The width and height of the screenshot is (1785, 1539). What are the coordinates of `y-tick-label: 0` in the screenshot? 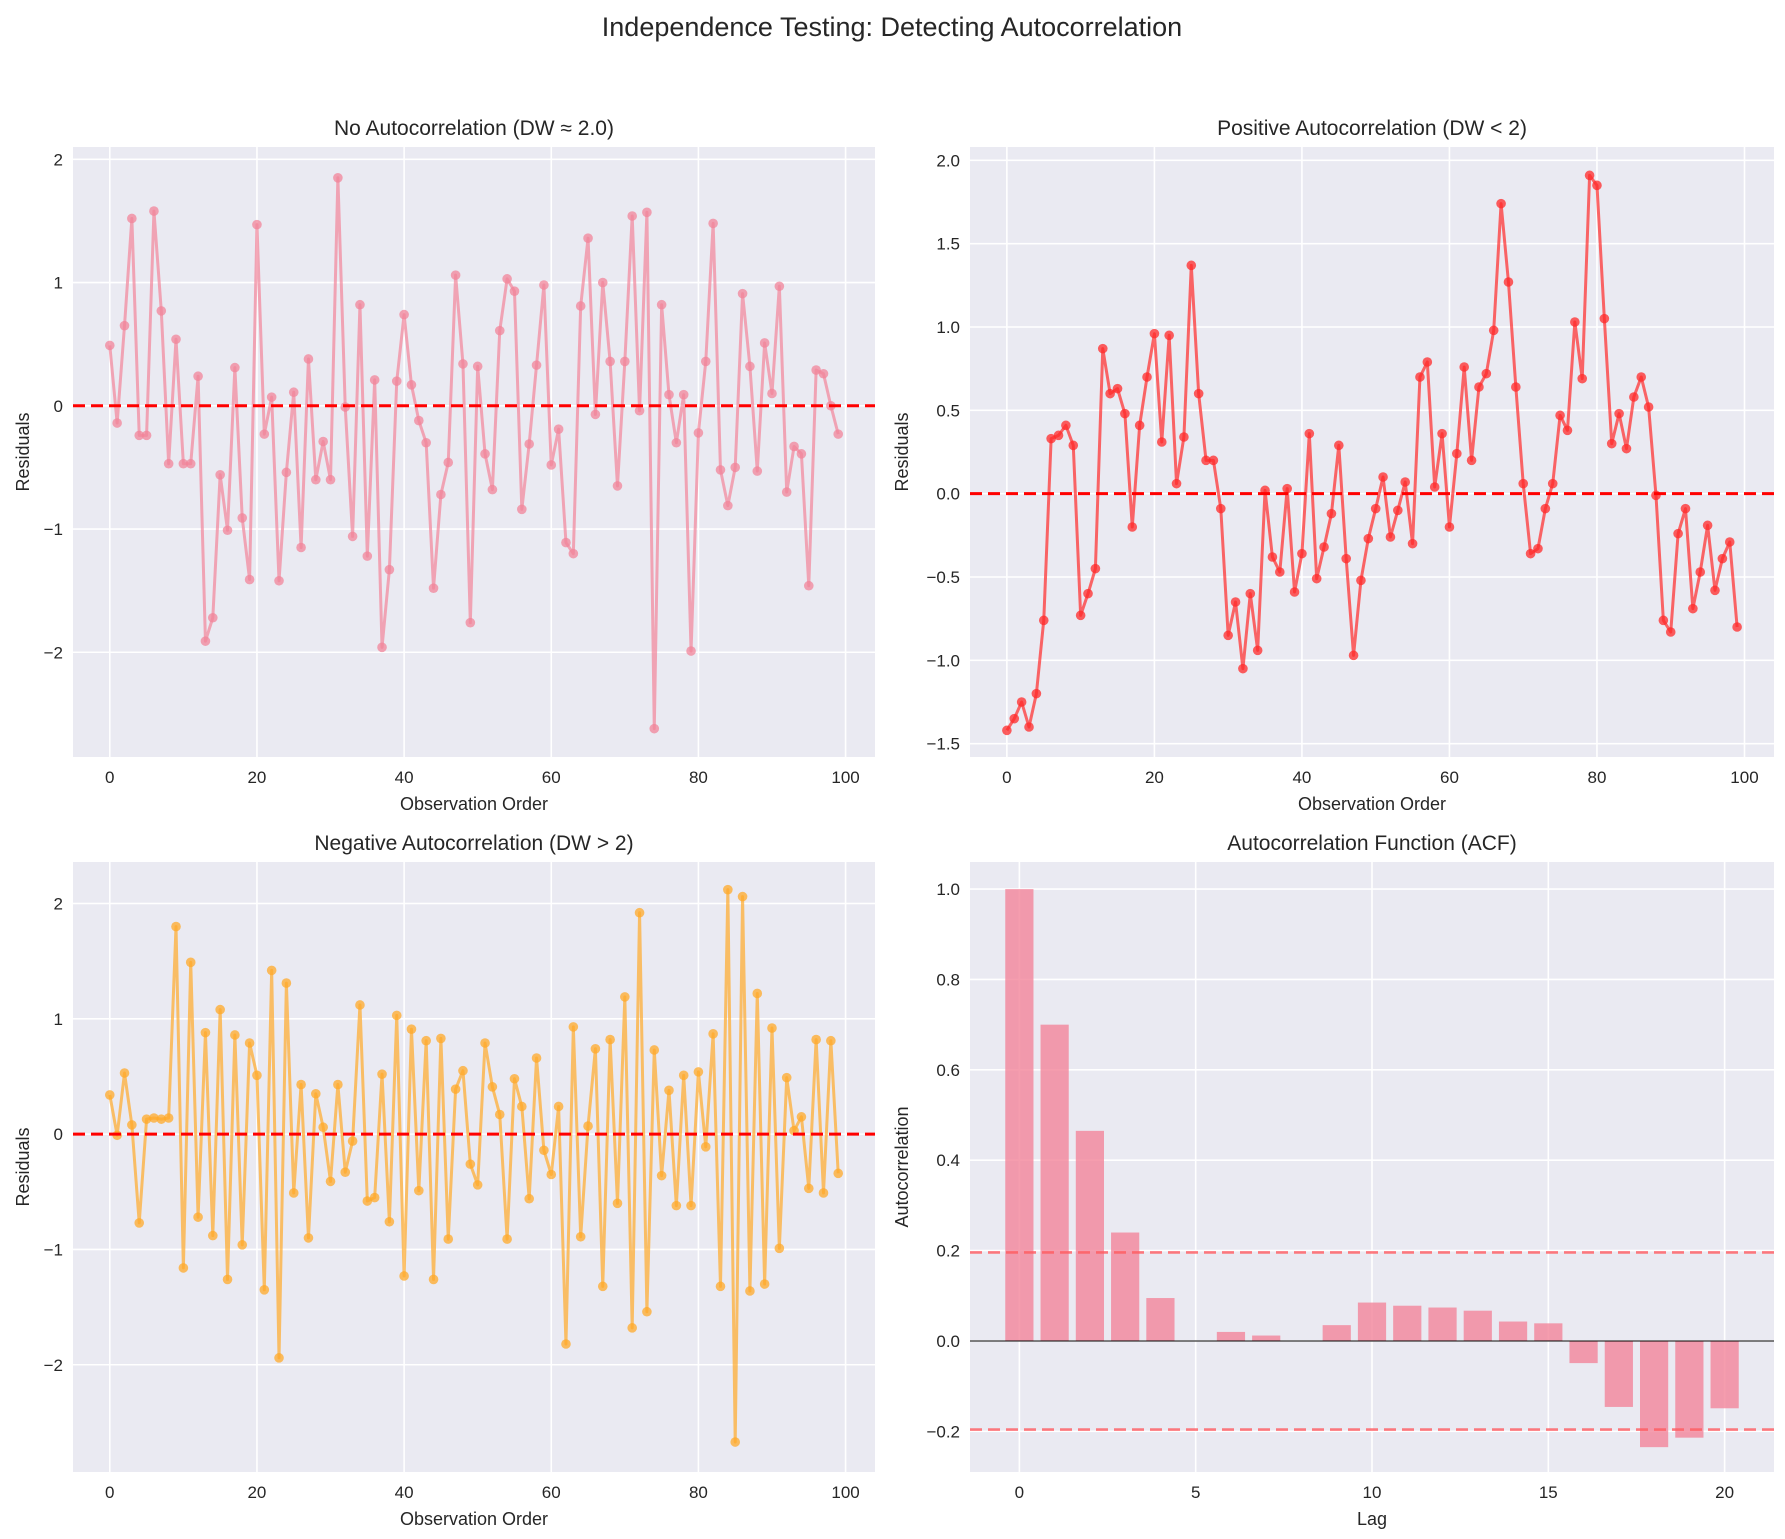 It's located at (58, 1134).